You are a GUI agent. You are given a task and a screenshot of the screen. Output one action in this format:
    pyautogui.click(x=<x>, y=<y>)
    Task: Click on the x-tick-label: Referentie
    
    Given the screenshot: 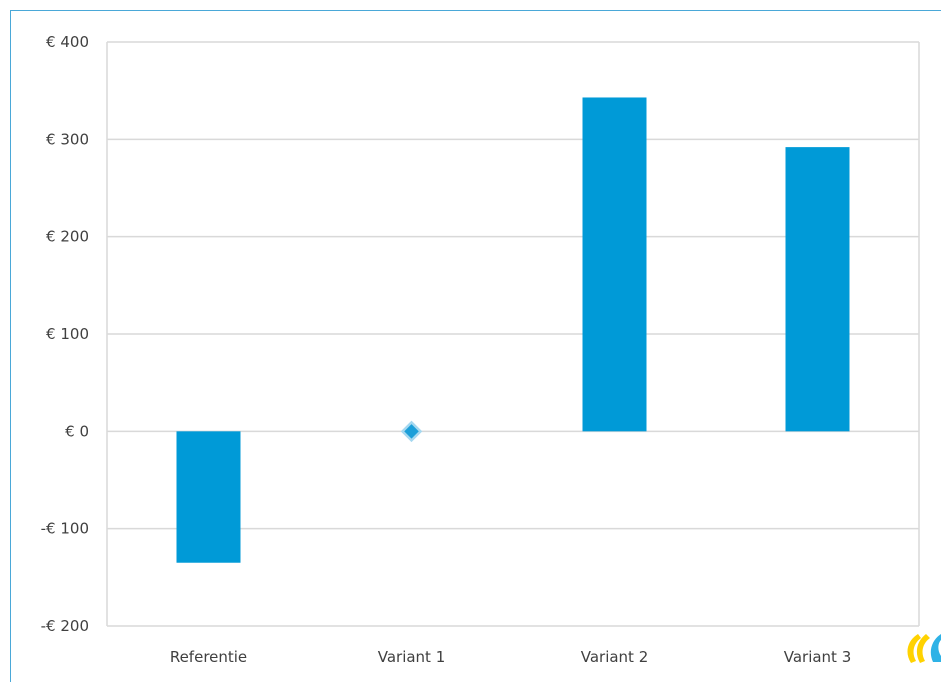 What is the action you would take?
    pyautogui.click(x=208, y=657)
    